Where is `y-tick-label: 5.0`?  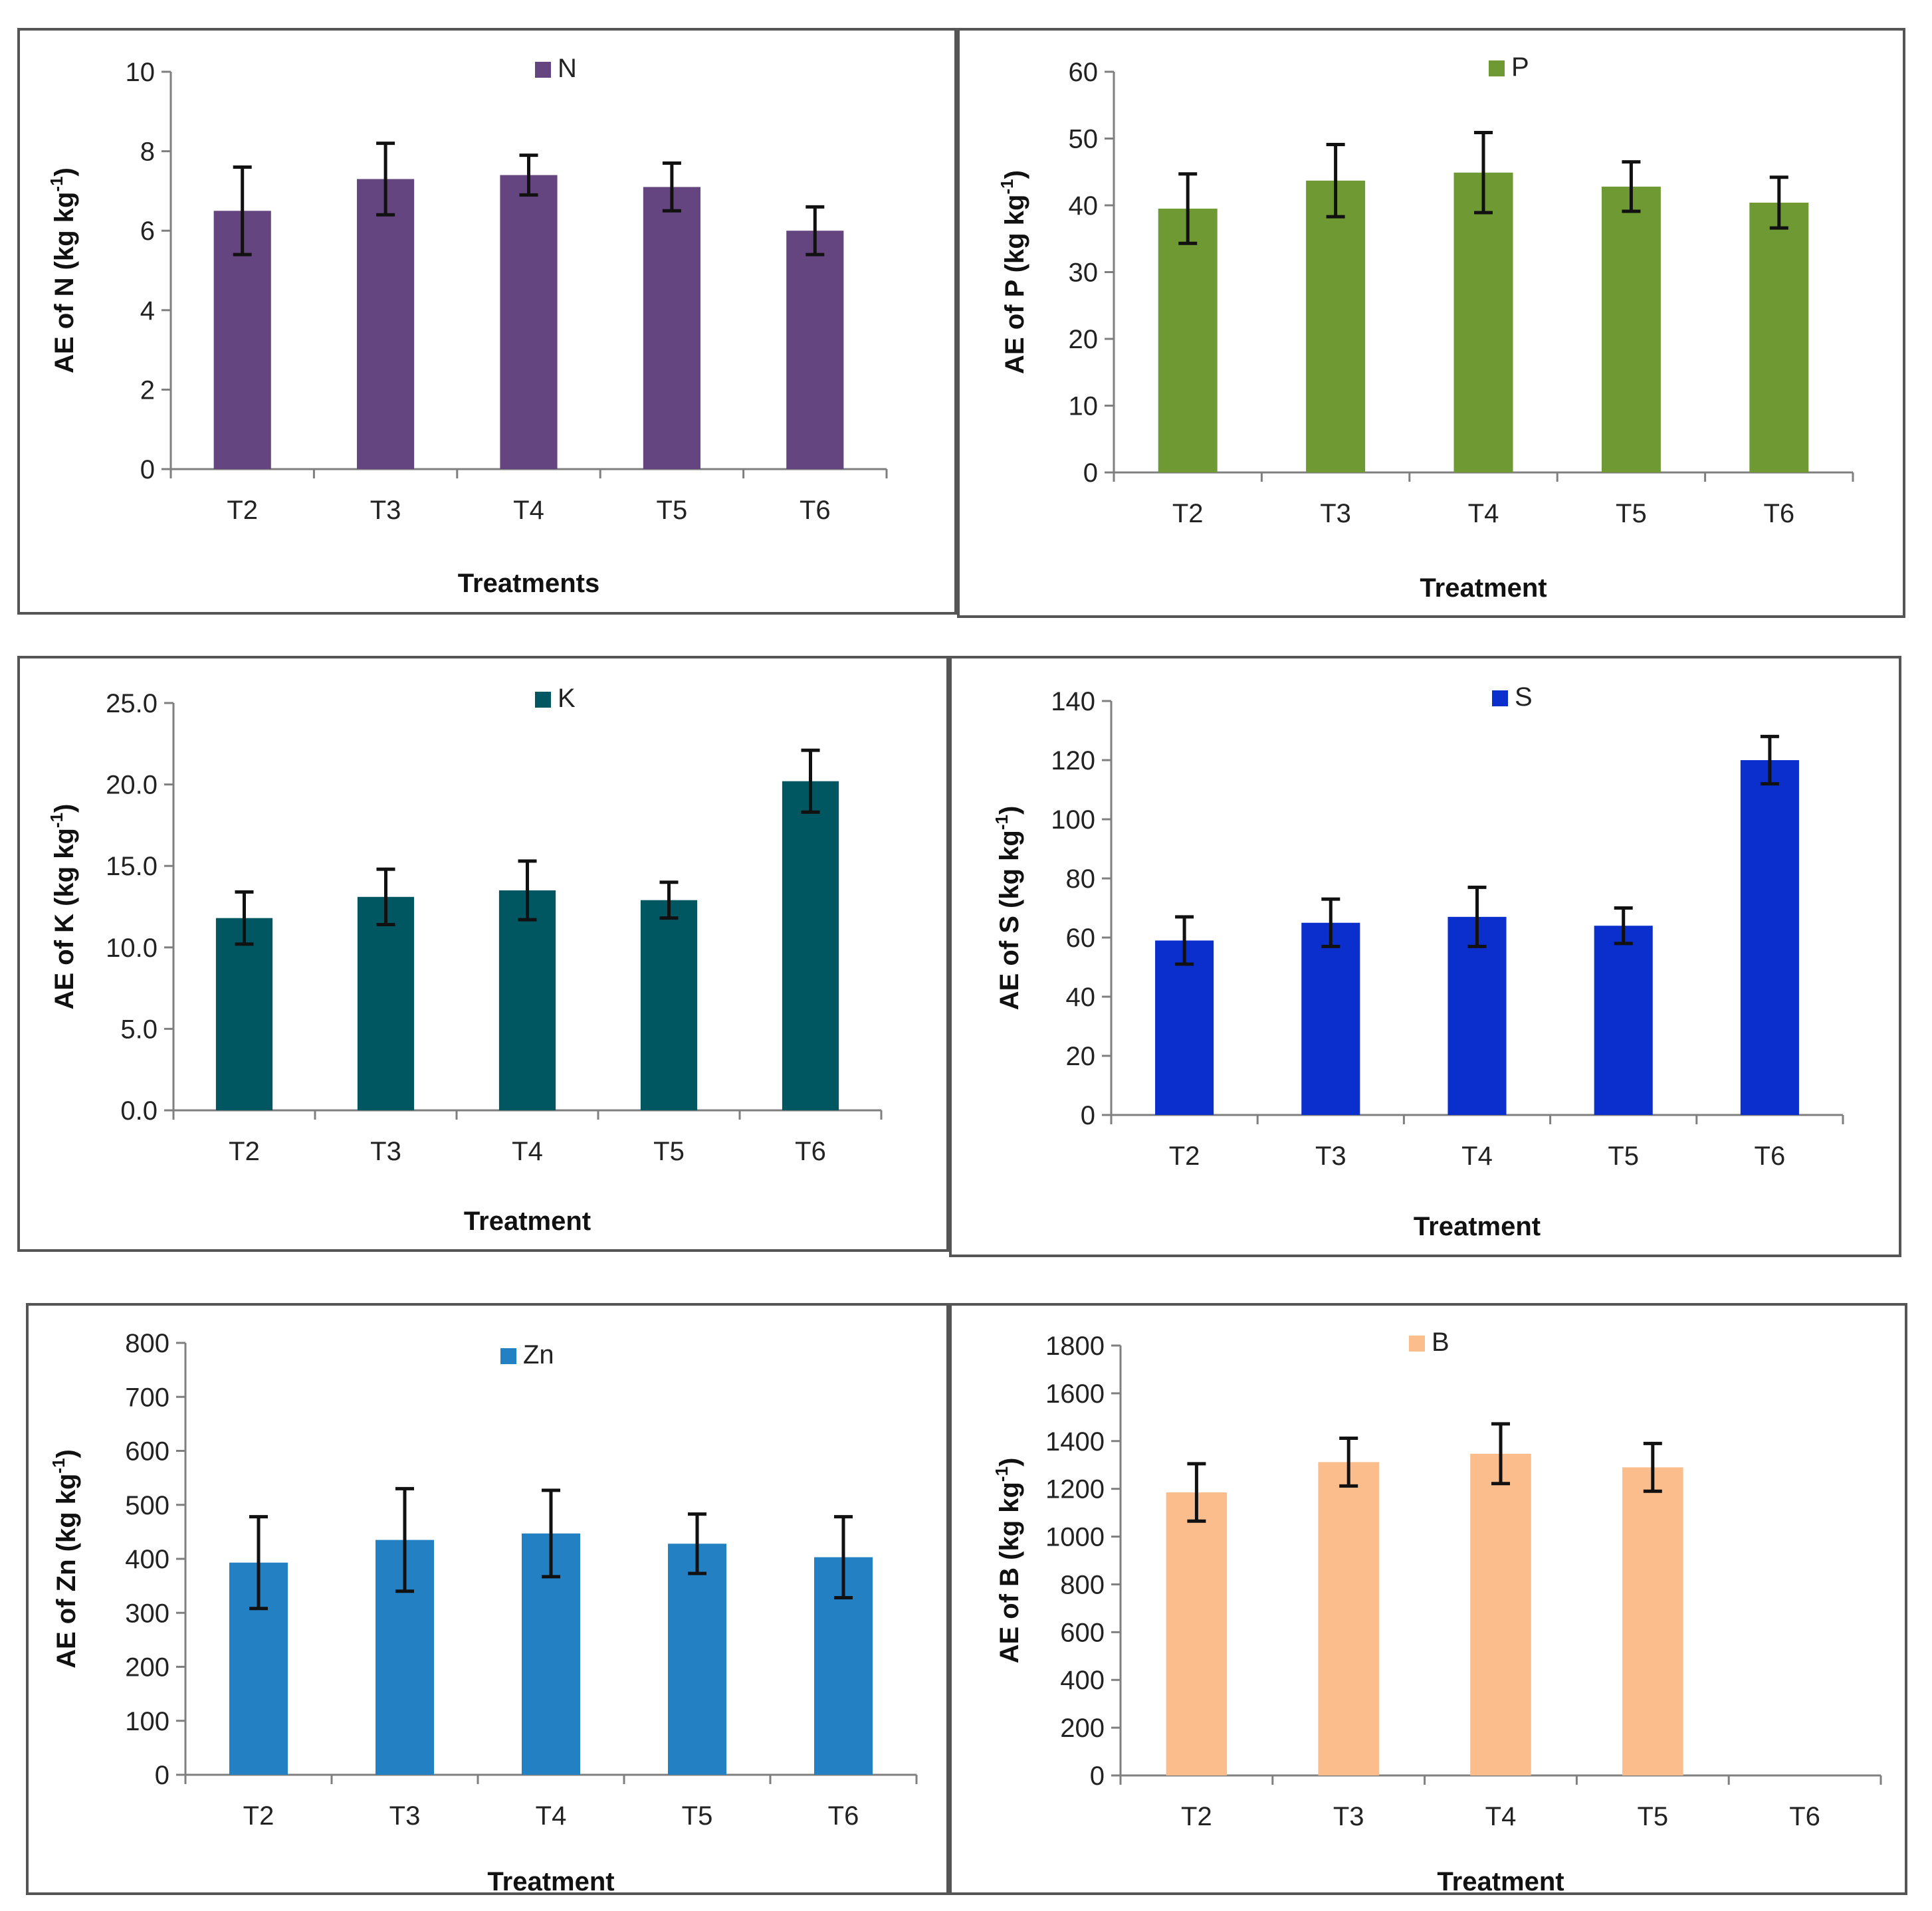
y-tick-label: 5.0 is located at coordinates (139, 1029).